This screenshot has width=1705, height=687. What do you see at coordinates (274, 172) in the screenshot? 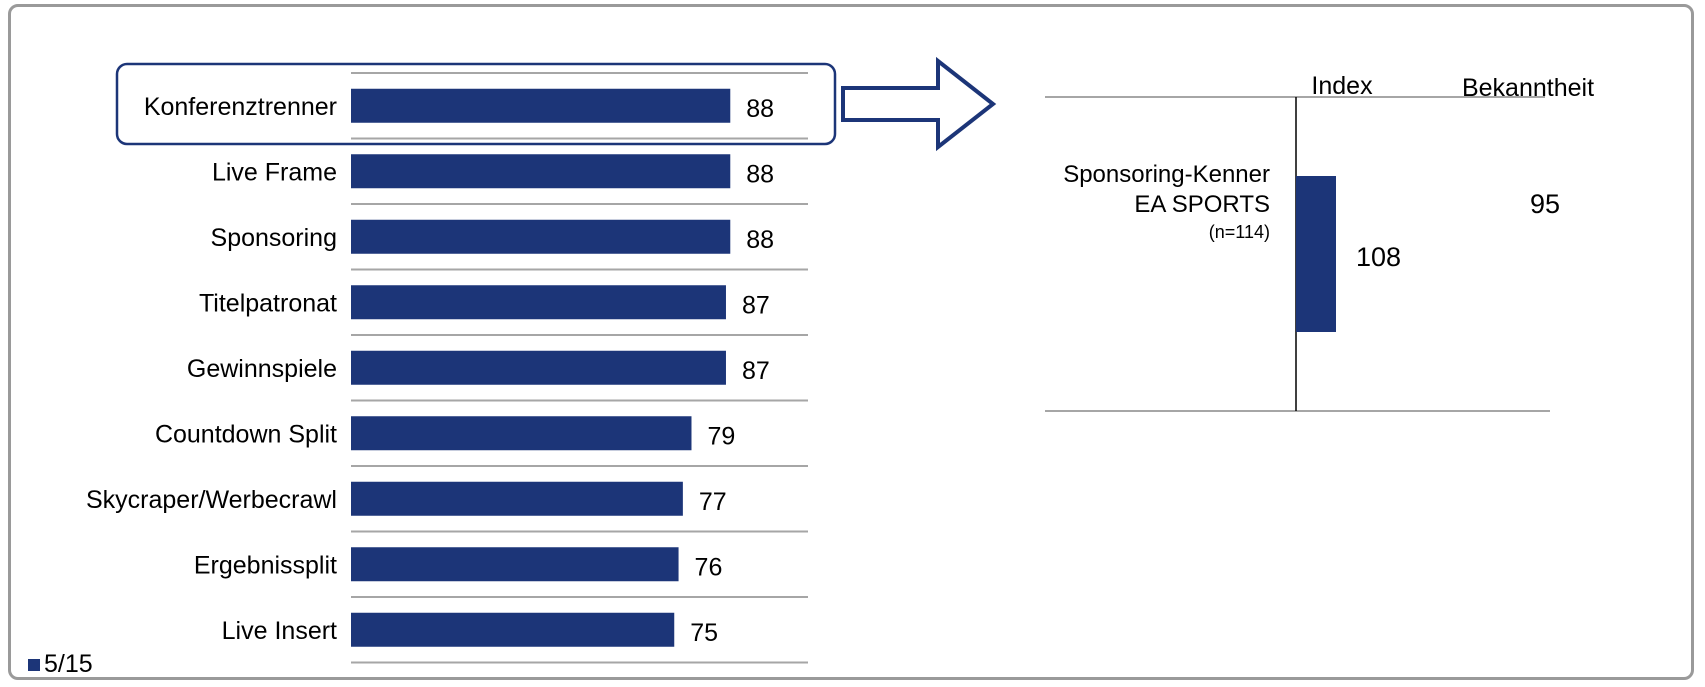
I see `category-label: Live Frame` at bounding box center [274, 172].